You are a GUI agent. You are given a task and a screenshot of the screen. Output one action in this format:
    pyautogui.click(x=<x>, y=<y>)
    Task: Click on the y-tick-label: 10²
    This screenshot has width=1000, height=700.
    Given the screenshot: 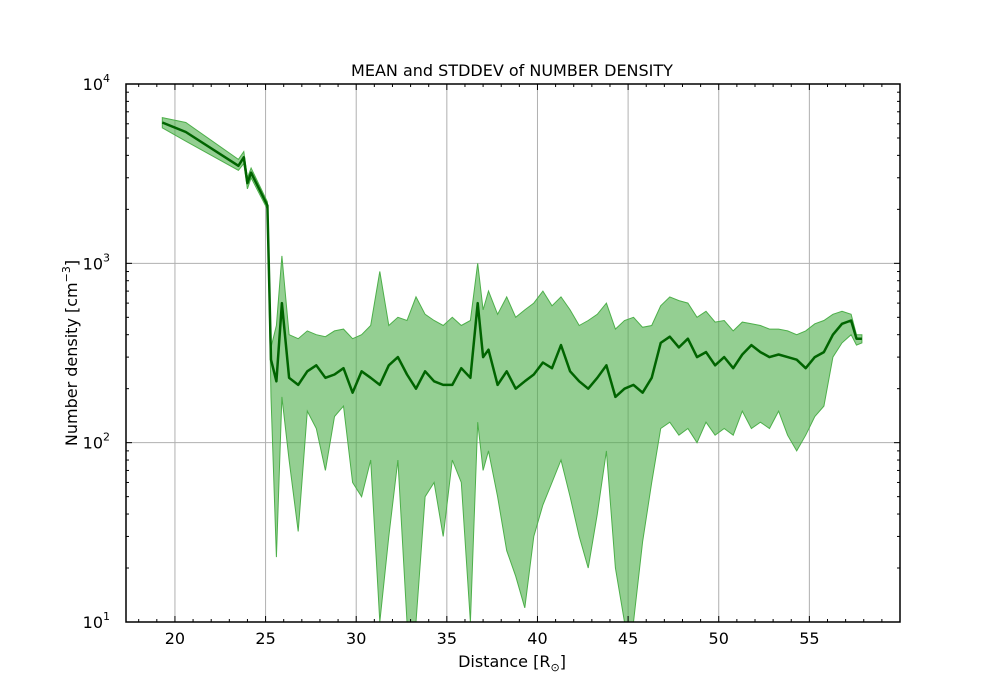 What is the action you would take?
    pyautogui.click(x=96, y=442)
    